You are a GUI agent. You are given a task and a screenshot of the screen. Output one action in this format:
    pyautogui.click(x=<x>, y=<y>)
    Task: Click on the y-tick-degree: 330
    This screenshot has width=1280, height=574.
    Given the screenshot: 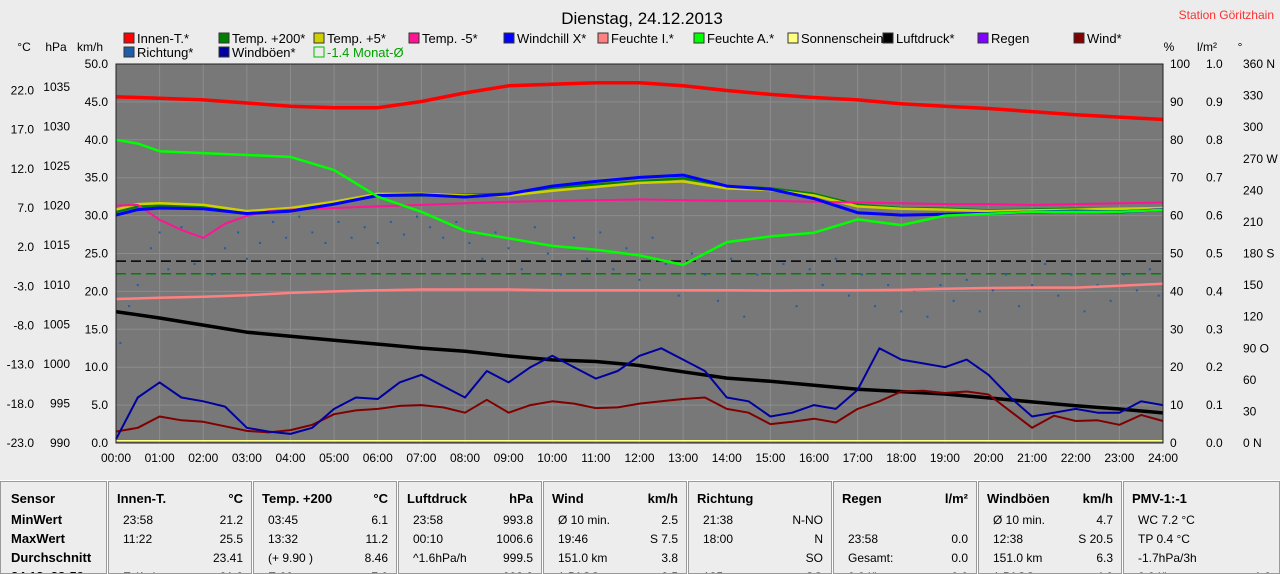 What is the action you would take?
    pyautogui.click(x=1253, y=96)
    